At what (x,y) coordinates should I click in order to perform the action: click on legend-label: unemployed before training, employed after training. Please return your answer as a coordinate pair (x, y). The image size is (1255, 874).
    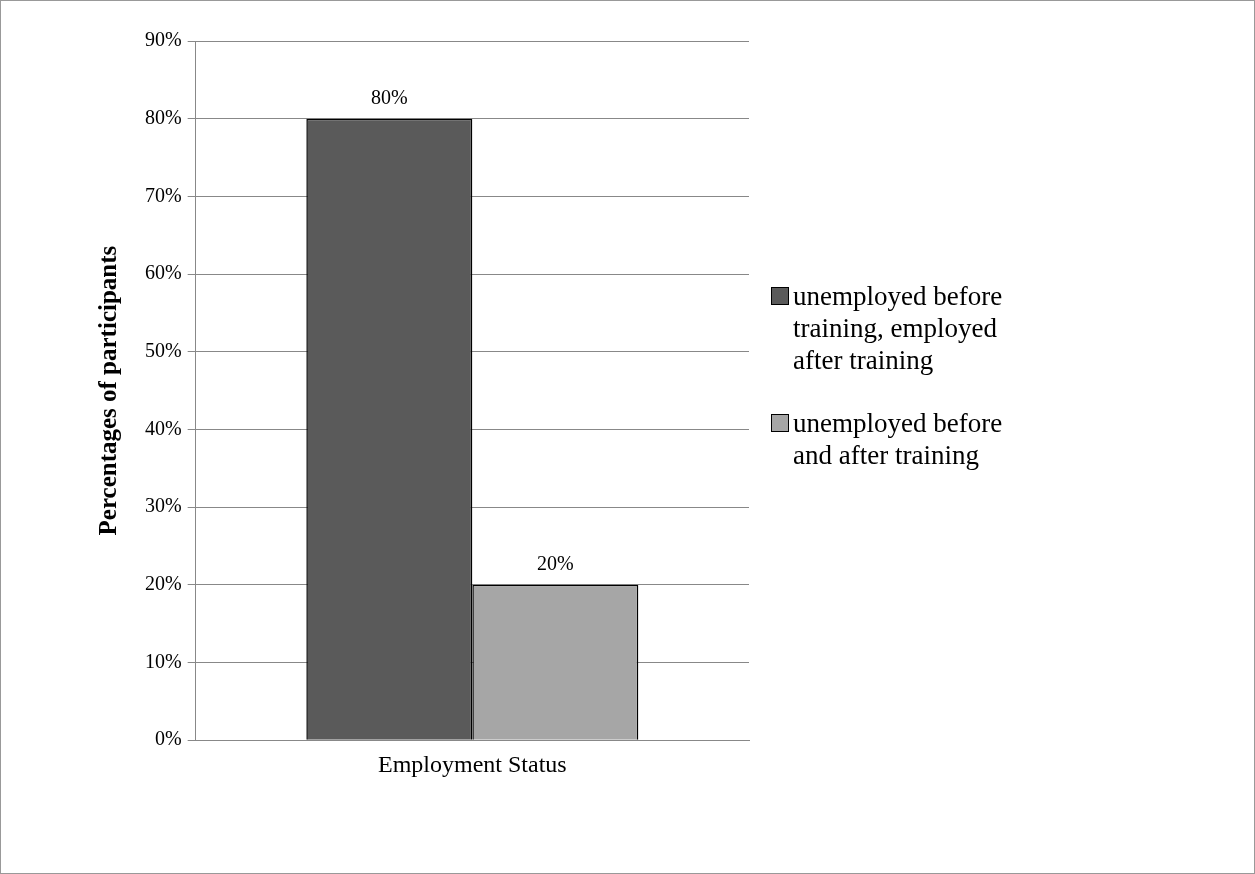
    Looking at the image, I should click on (898, 328).